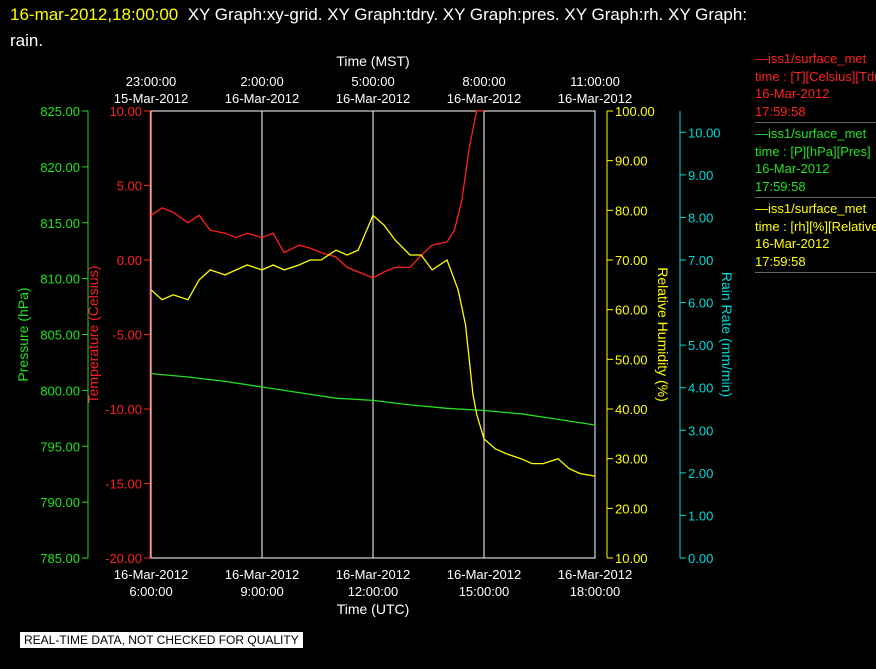 The width and height of the screenshot is (876, 669). What do you see at coordinates (23, 334) in the screenshot?
I see `pressure-axis-label: Pressure (hPa)` at bounding box center [23, 334].